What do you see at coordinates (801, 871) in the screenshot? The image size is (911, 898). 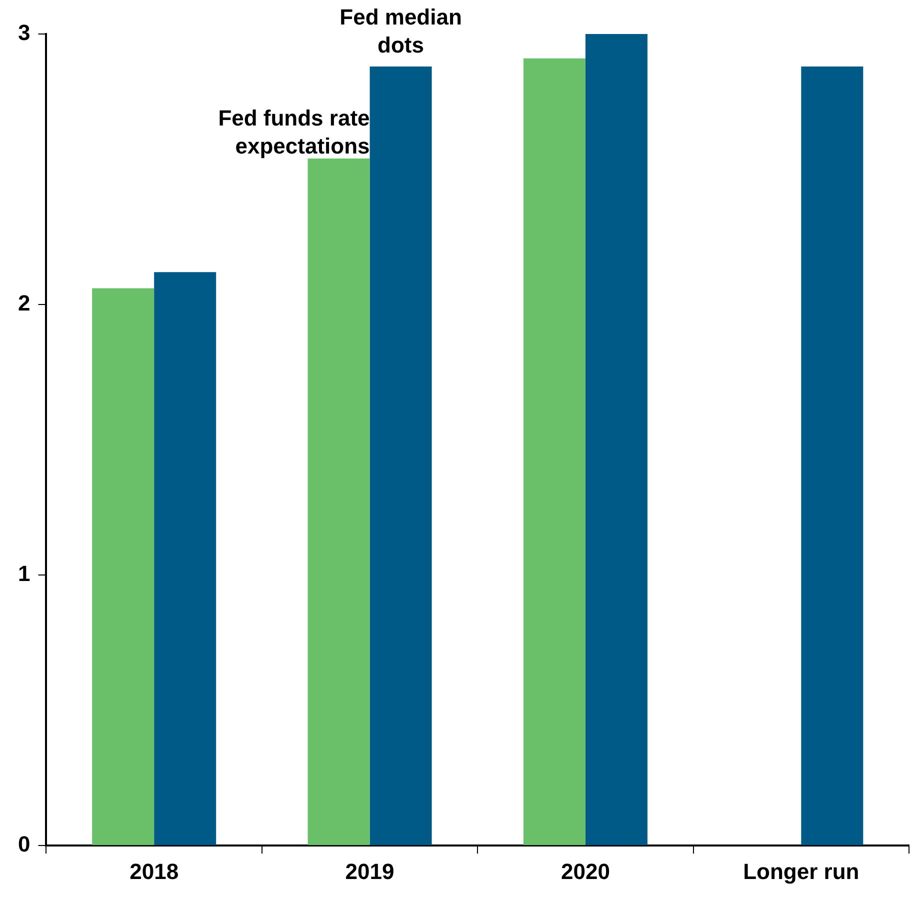 I see `x-tick-label: Longer run` at bounding box center [801, 871].